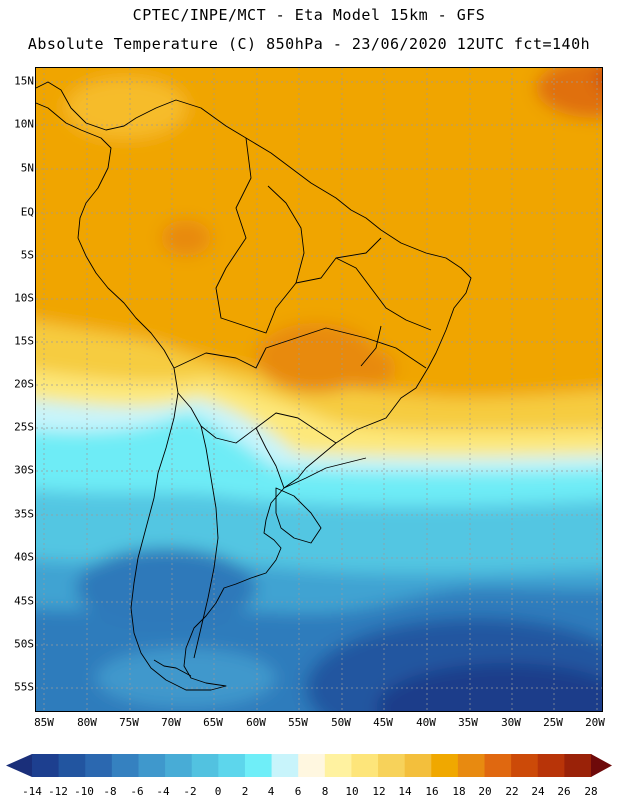 The image size is (618, 800). Describe the element at coordinates (485, 791) in the screenshot. I see `colorbar-label: 20` at that location.